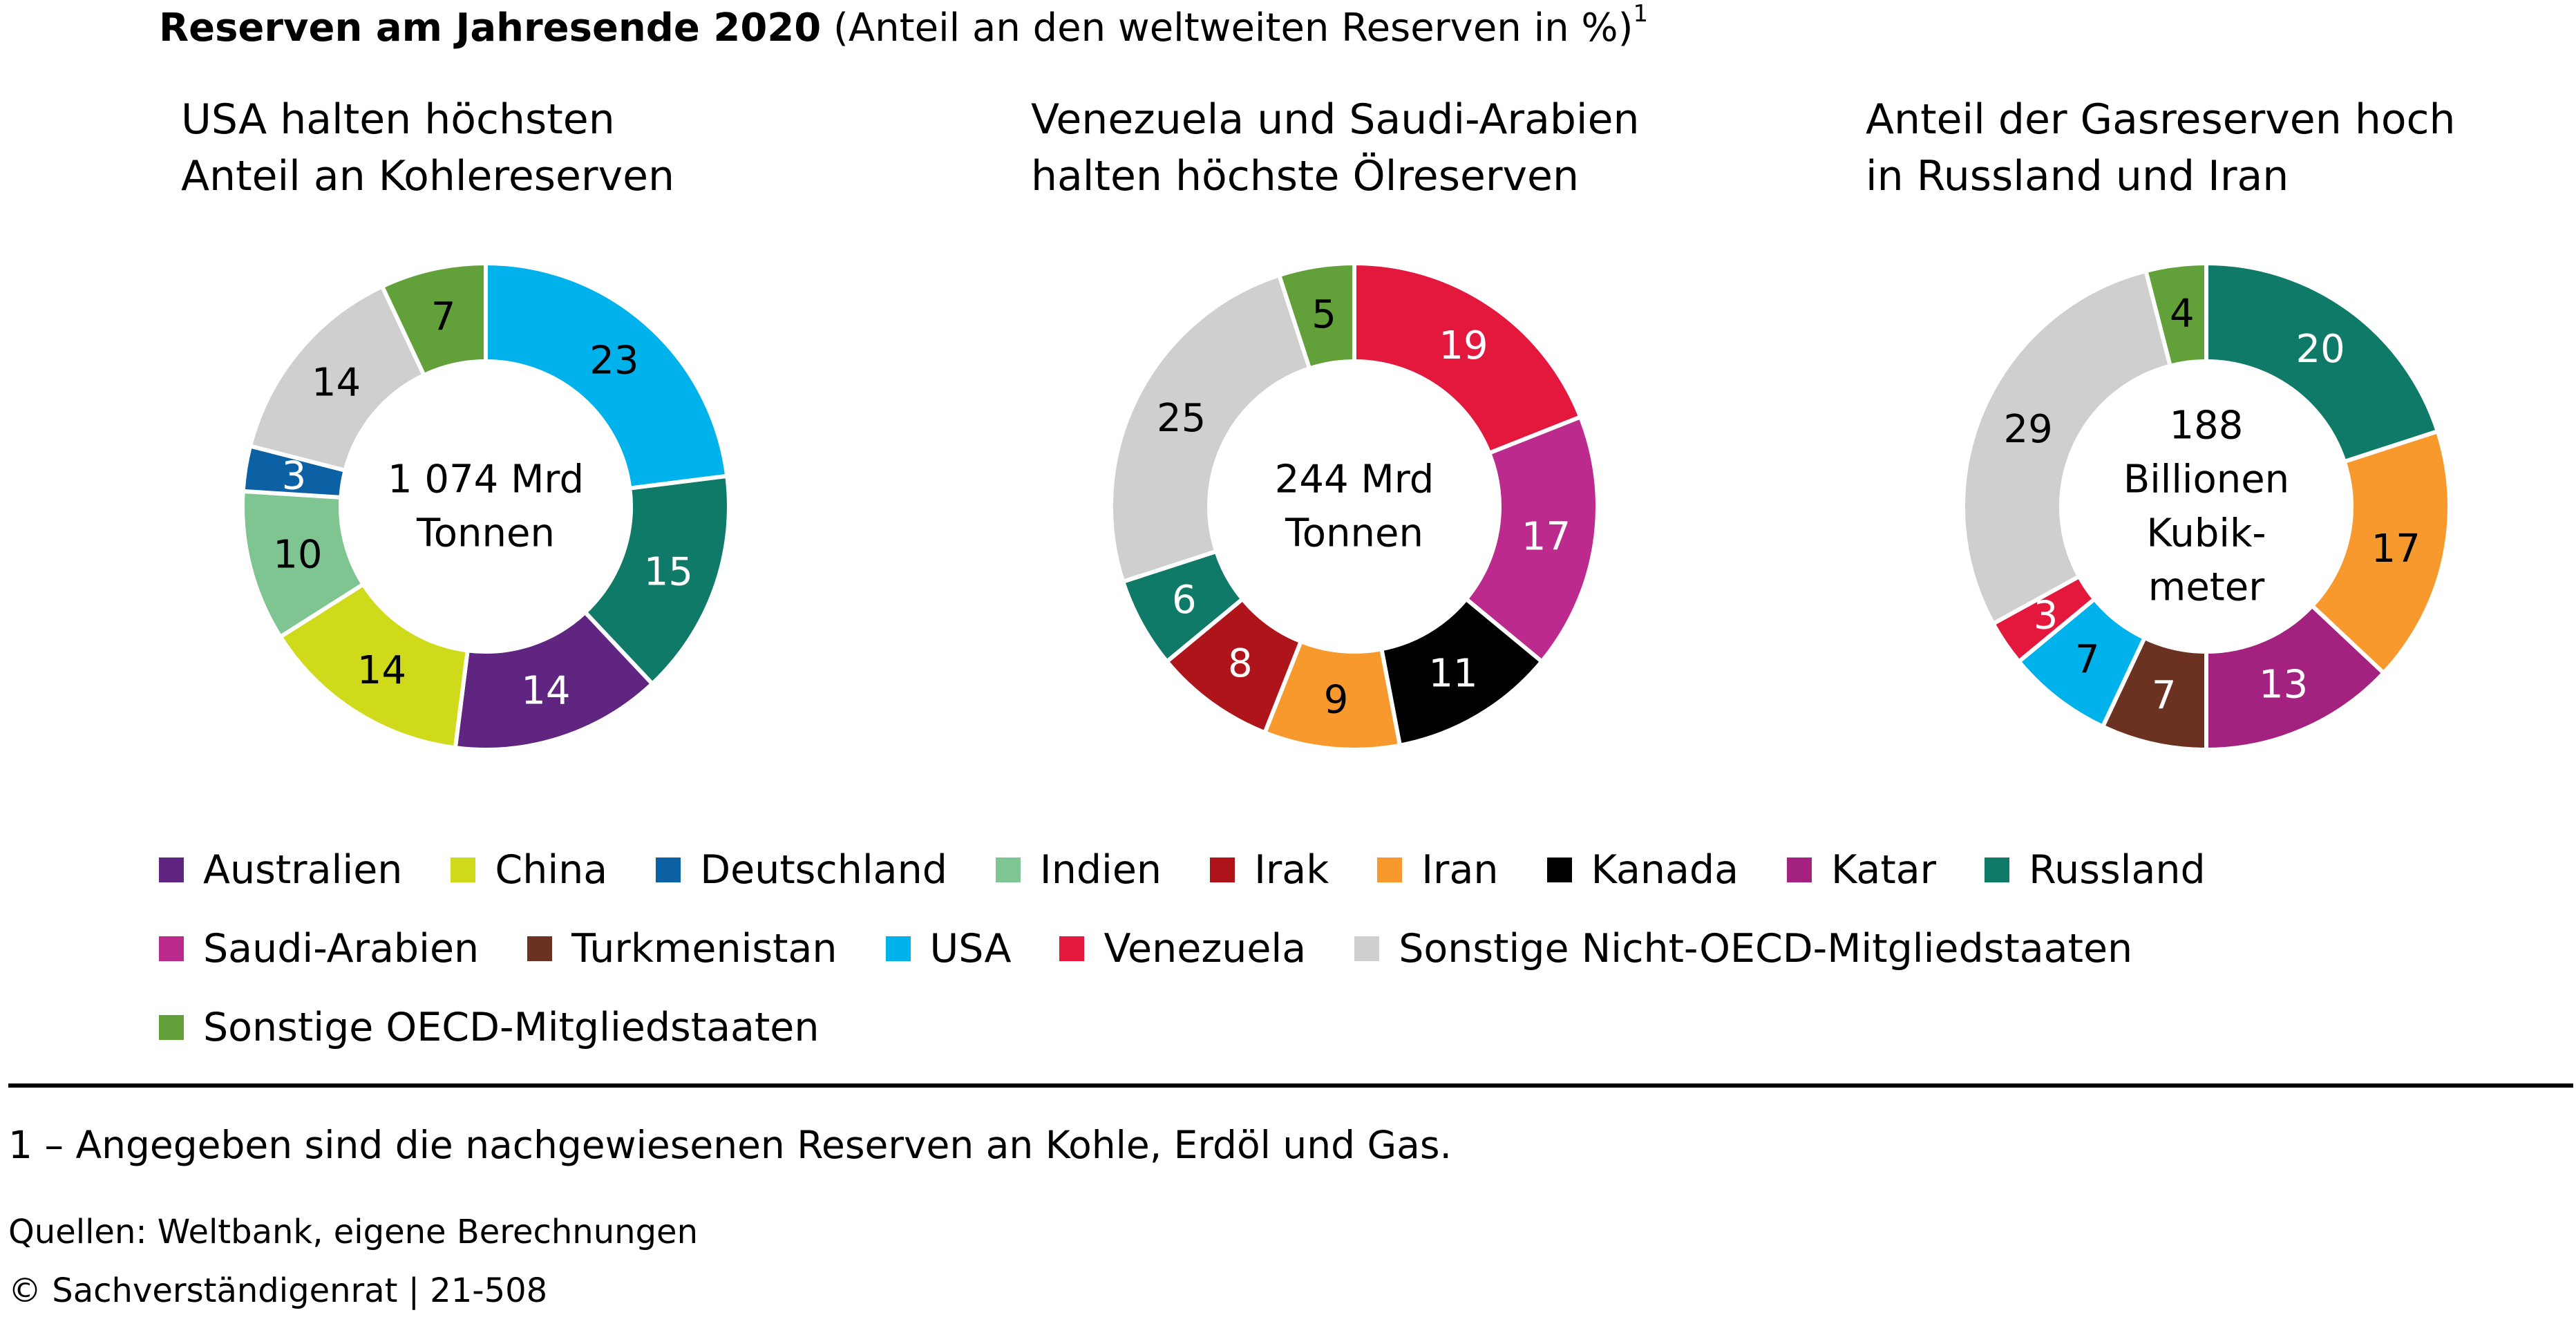 Image resolution: width=2576 pixels, height=1326 pixels. I want to click on gas-slice-sonstige-oecd-mitgliedstaaten, so click(2175, 315).